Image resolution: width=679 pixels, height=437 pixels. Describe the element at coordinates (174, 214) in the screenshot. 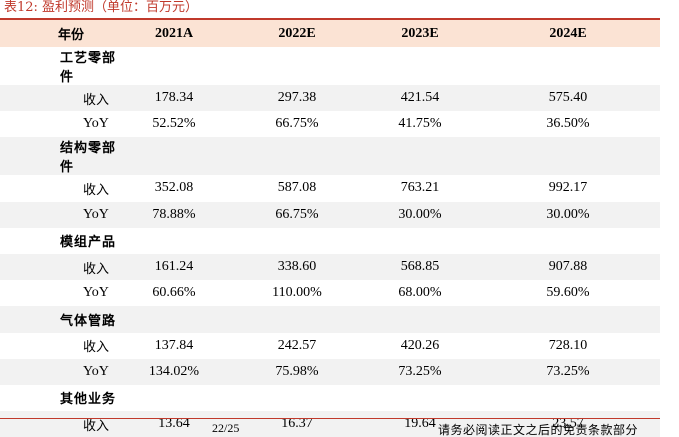

I see `cell-value: 78.88%` at that location.